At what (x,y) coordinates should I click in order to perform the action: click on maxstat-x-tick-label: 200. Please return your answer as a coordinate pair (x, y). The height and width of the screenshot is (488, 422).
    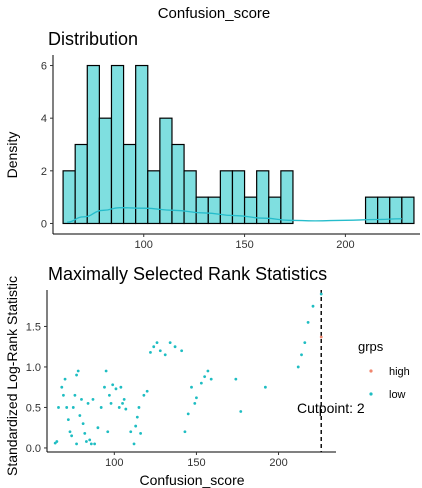
    Looking at the image, I should click on (278, 463).